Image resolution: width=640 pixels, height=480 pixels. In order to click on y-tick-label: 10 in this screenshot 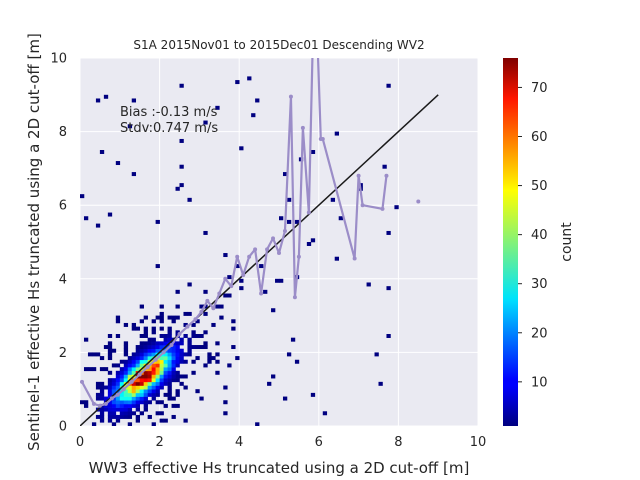, I will do `click(58, 59)`.